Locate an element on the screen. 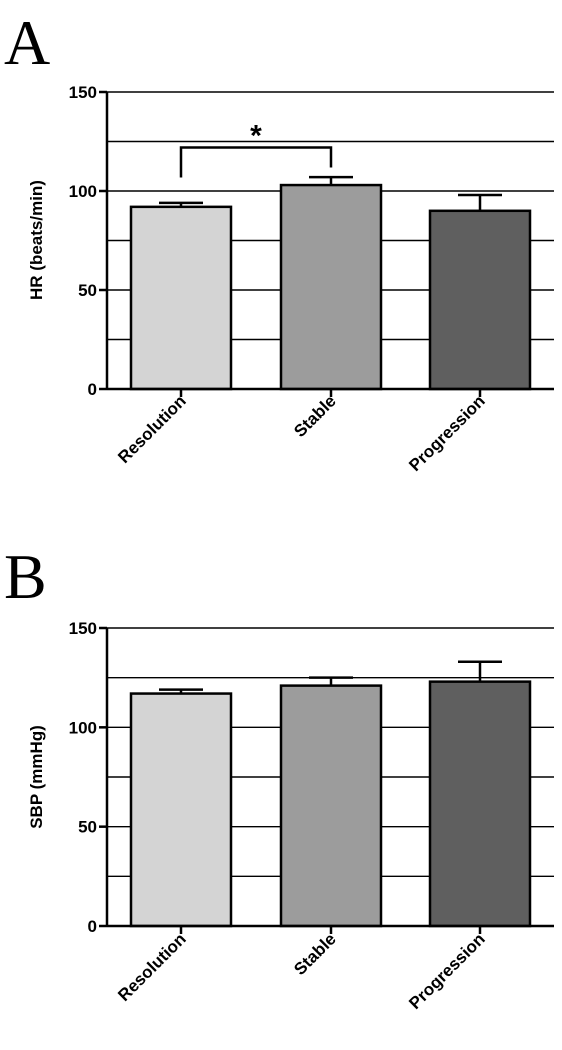 This screenshot has height=1050, width=562. panel-a-bar-resolution is located at coordinates (181, 298).